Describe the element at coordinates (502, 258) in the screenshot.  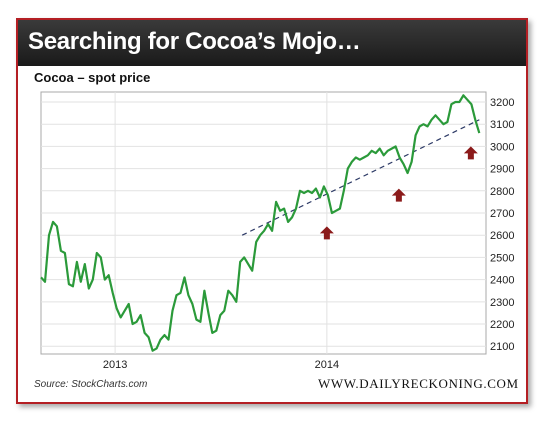
I see `y-tick-label: 2500` at that location.